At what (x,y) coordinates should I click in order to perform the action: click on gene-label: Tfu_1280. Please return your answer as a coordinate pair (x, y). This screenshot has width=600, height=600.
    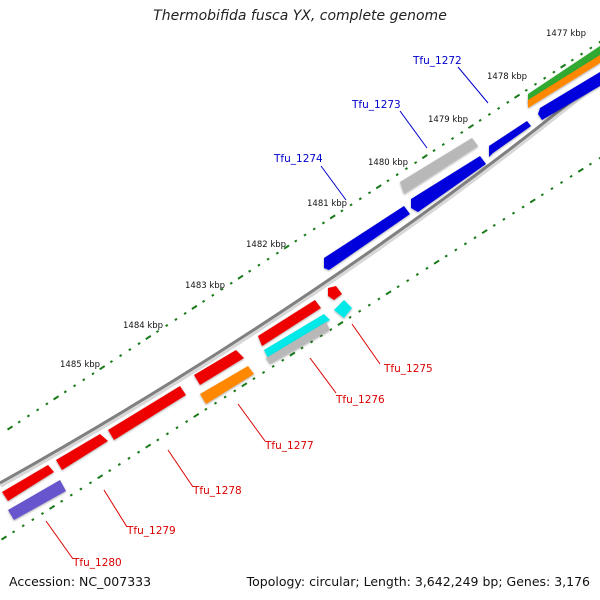
    Looking at the image, I should click on (97, 563).